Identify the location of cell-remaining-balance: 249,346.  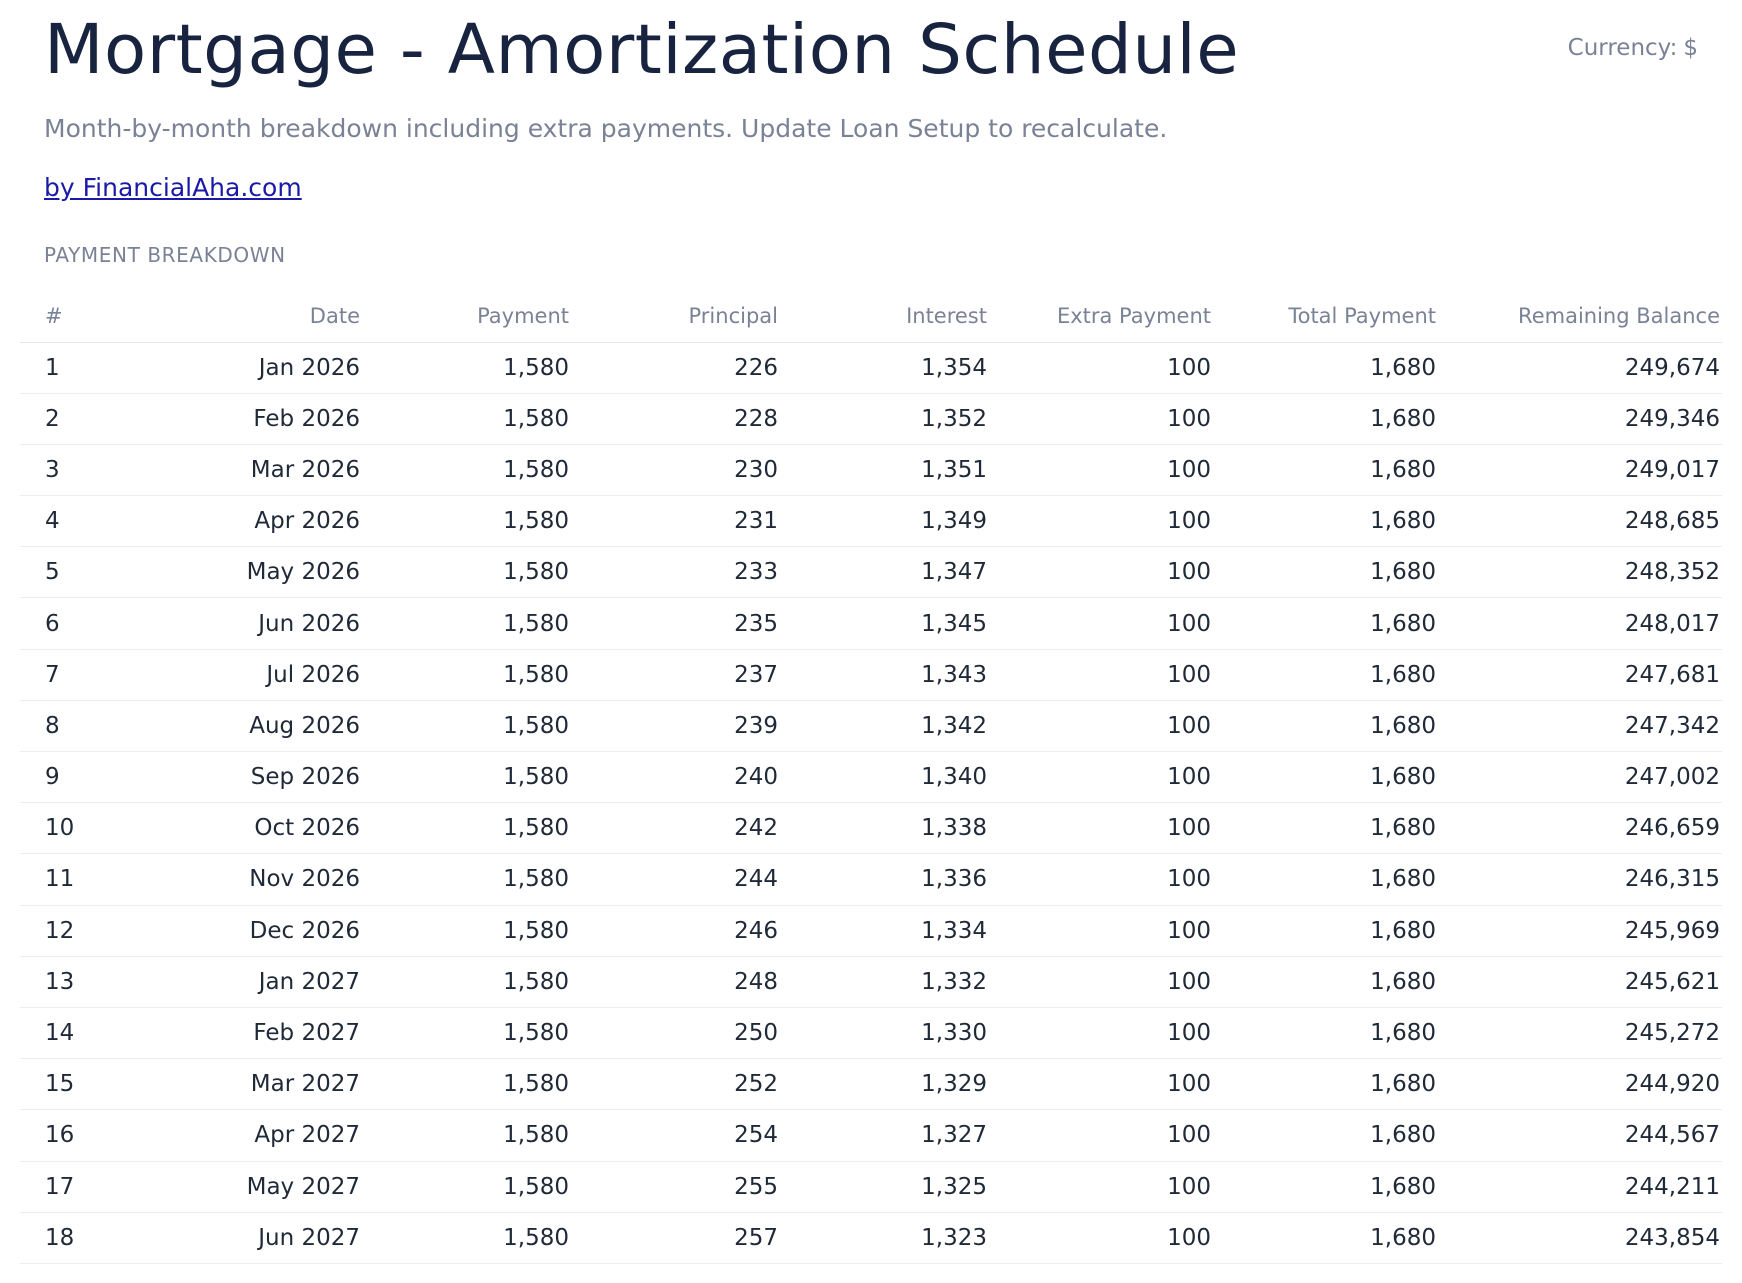
(1580, 419).